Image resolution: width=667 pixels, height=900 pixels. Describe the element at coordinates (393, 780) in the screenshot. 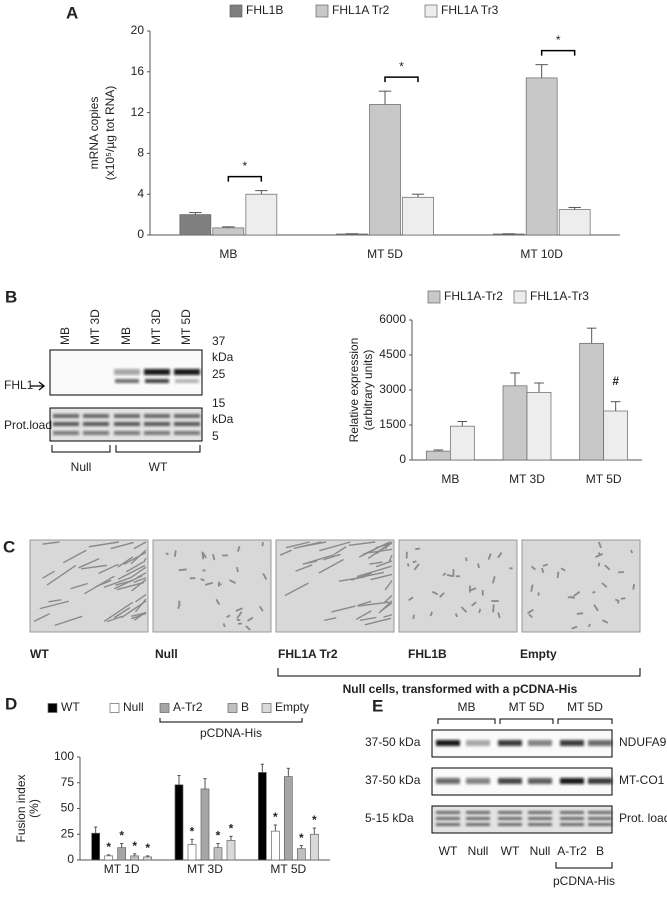

I see `size-label: 37-50 kDa` at that location.